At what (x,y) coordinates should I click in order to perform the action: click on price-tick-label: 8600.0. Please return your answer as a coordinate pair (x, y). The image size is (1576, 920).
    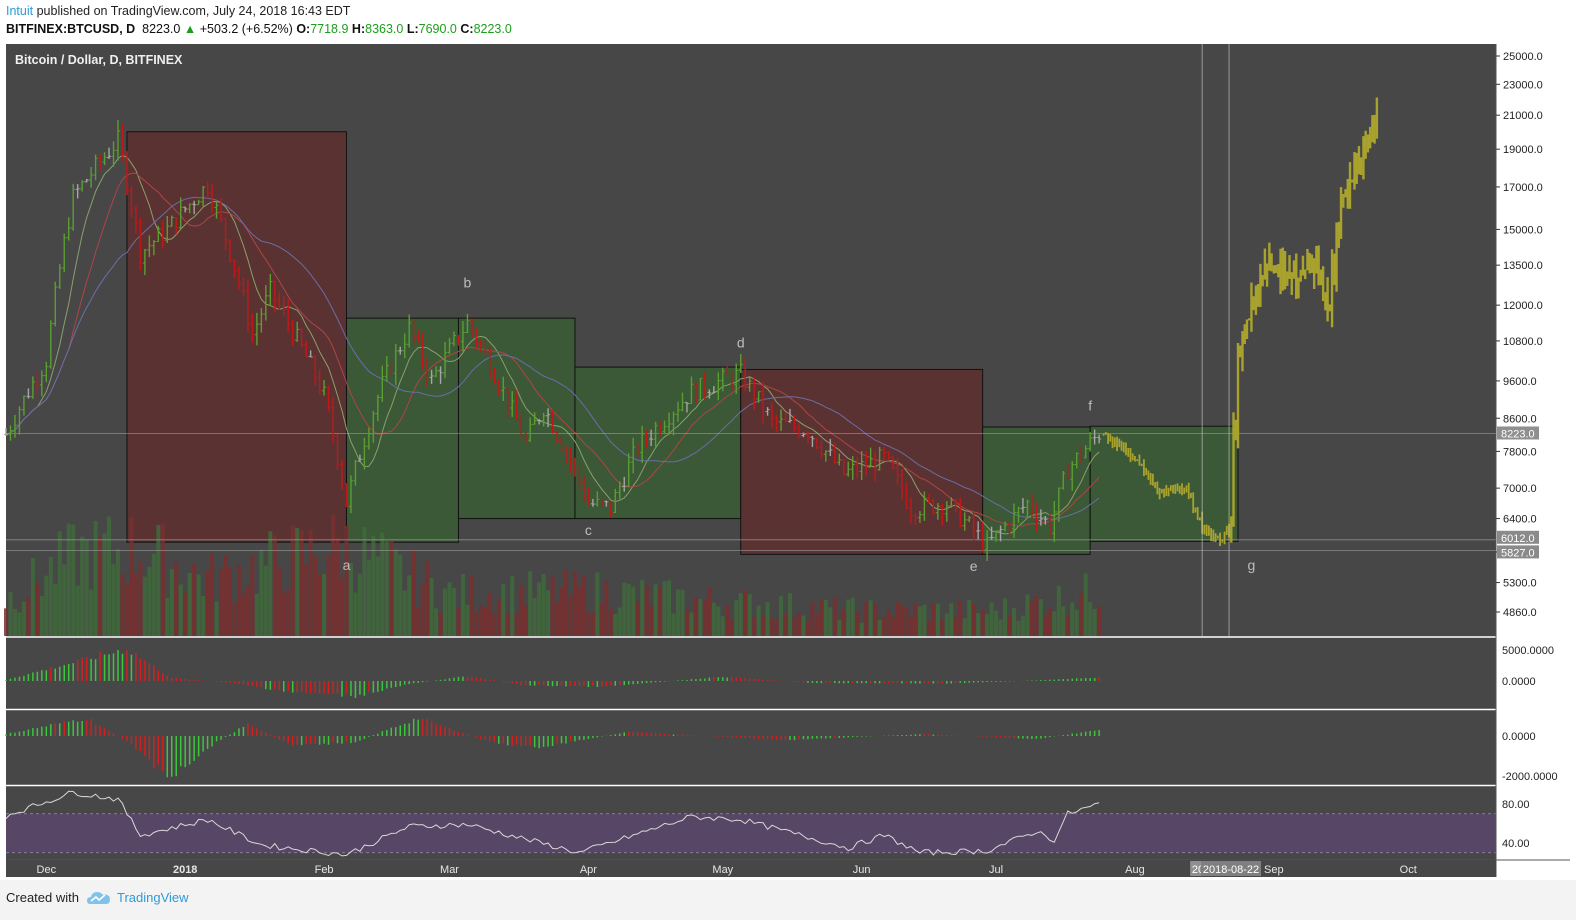
    Looking at the image, I should click on (1520, 419).